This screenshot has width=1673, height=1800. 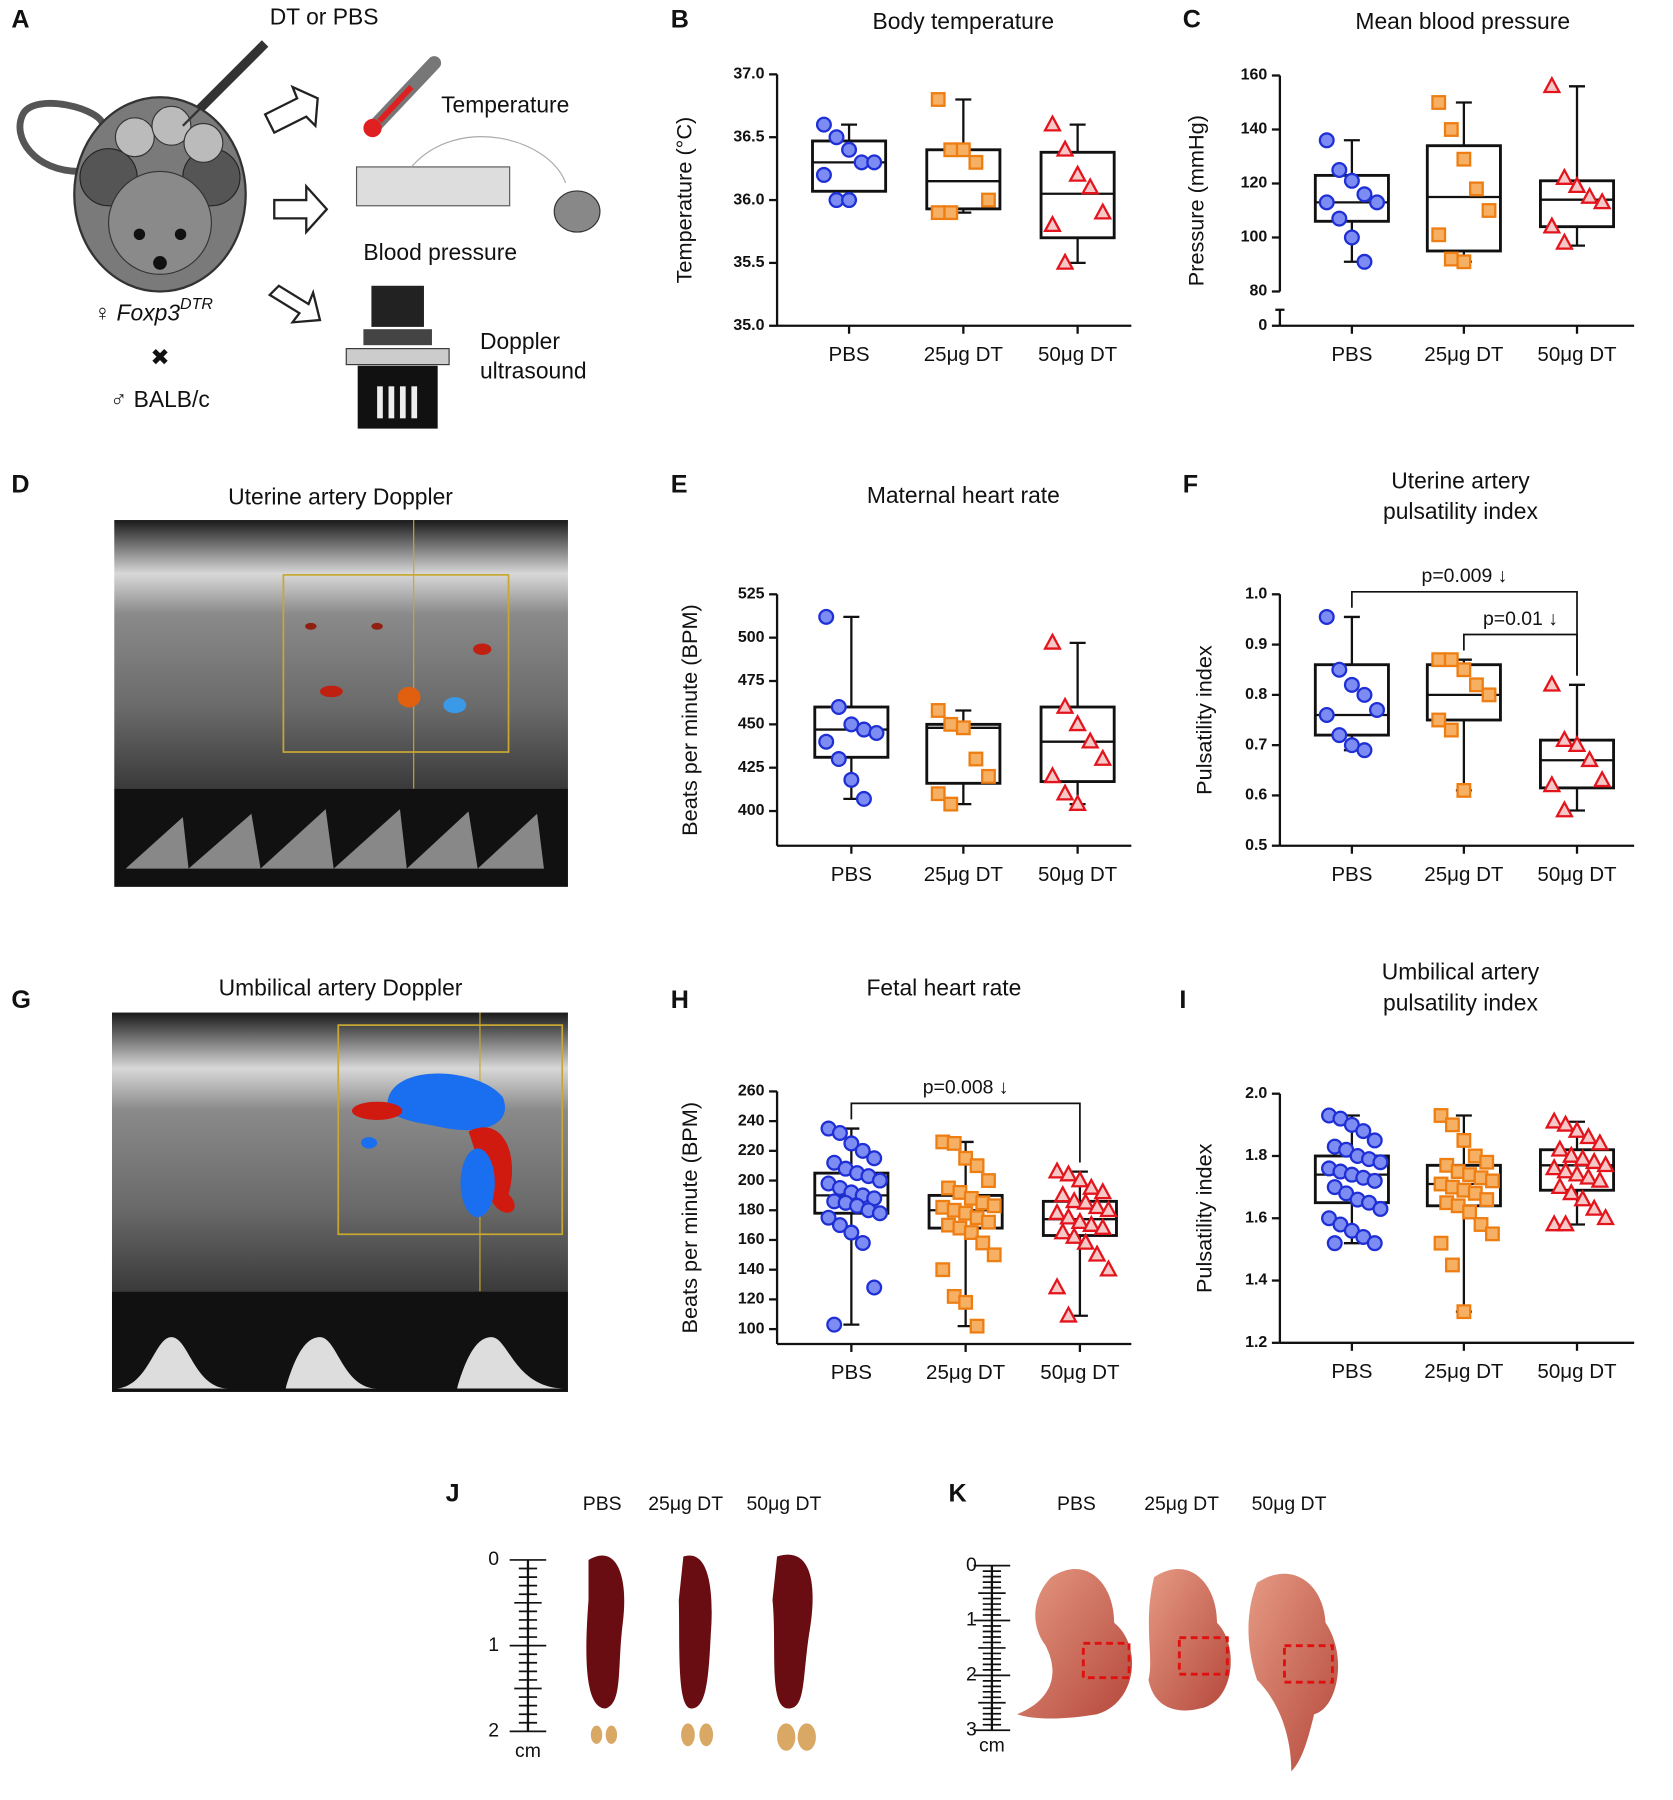 What do you see at coordinates (751, 1328) in the screenshot?
I see `y-tick-label: 100` at bounding box center [751, 1328].